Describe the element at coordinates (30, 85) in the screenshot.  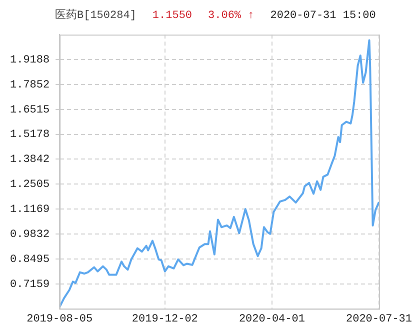
I see `y-tick-label: 1.7852` at that location.